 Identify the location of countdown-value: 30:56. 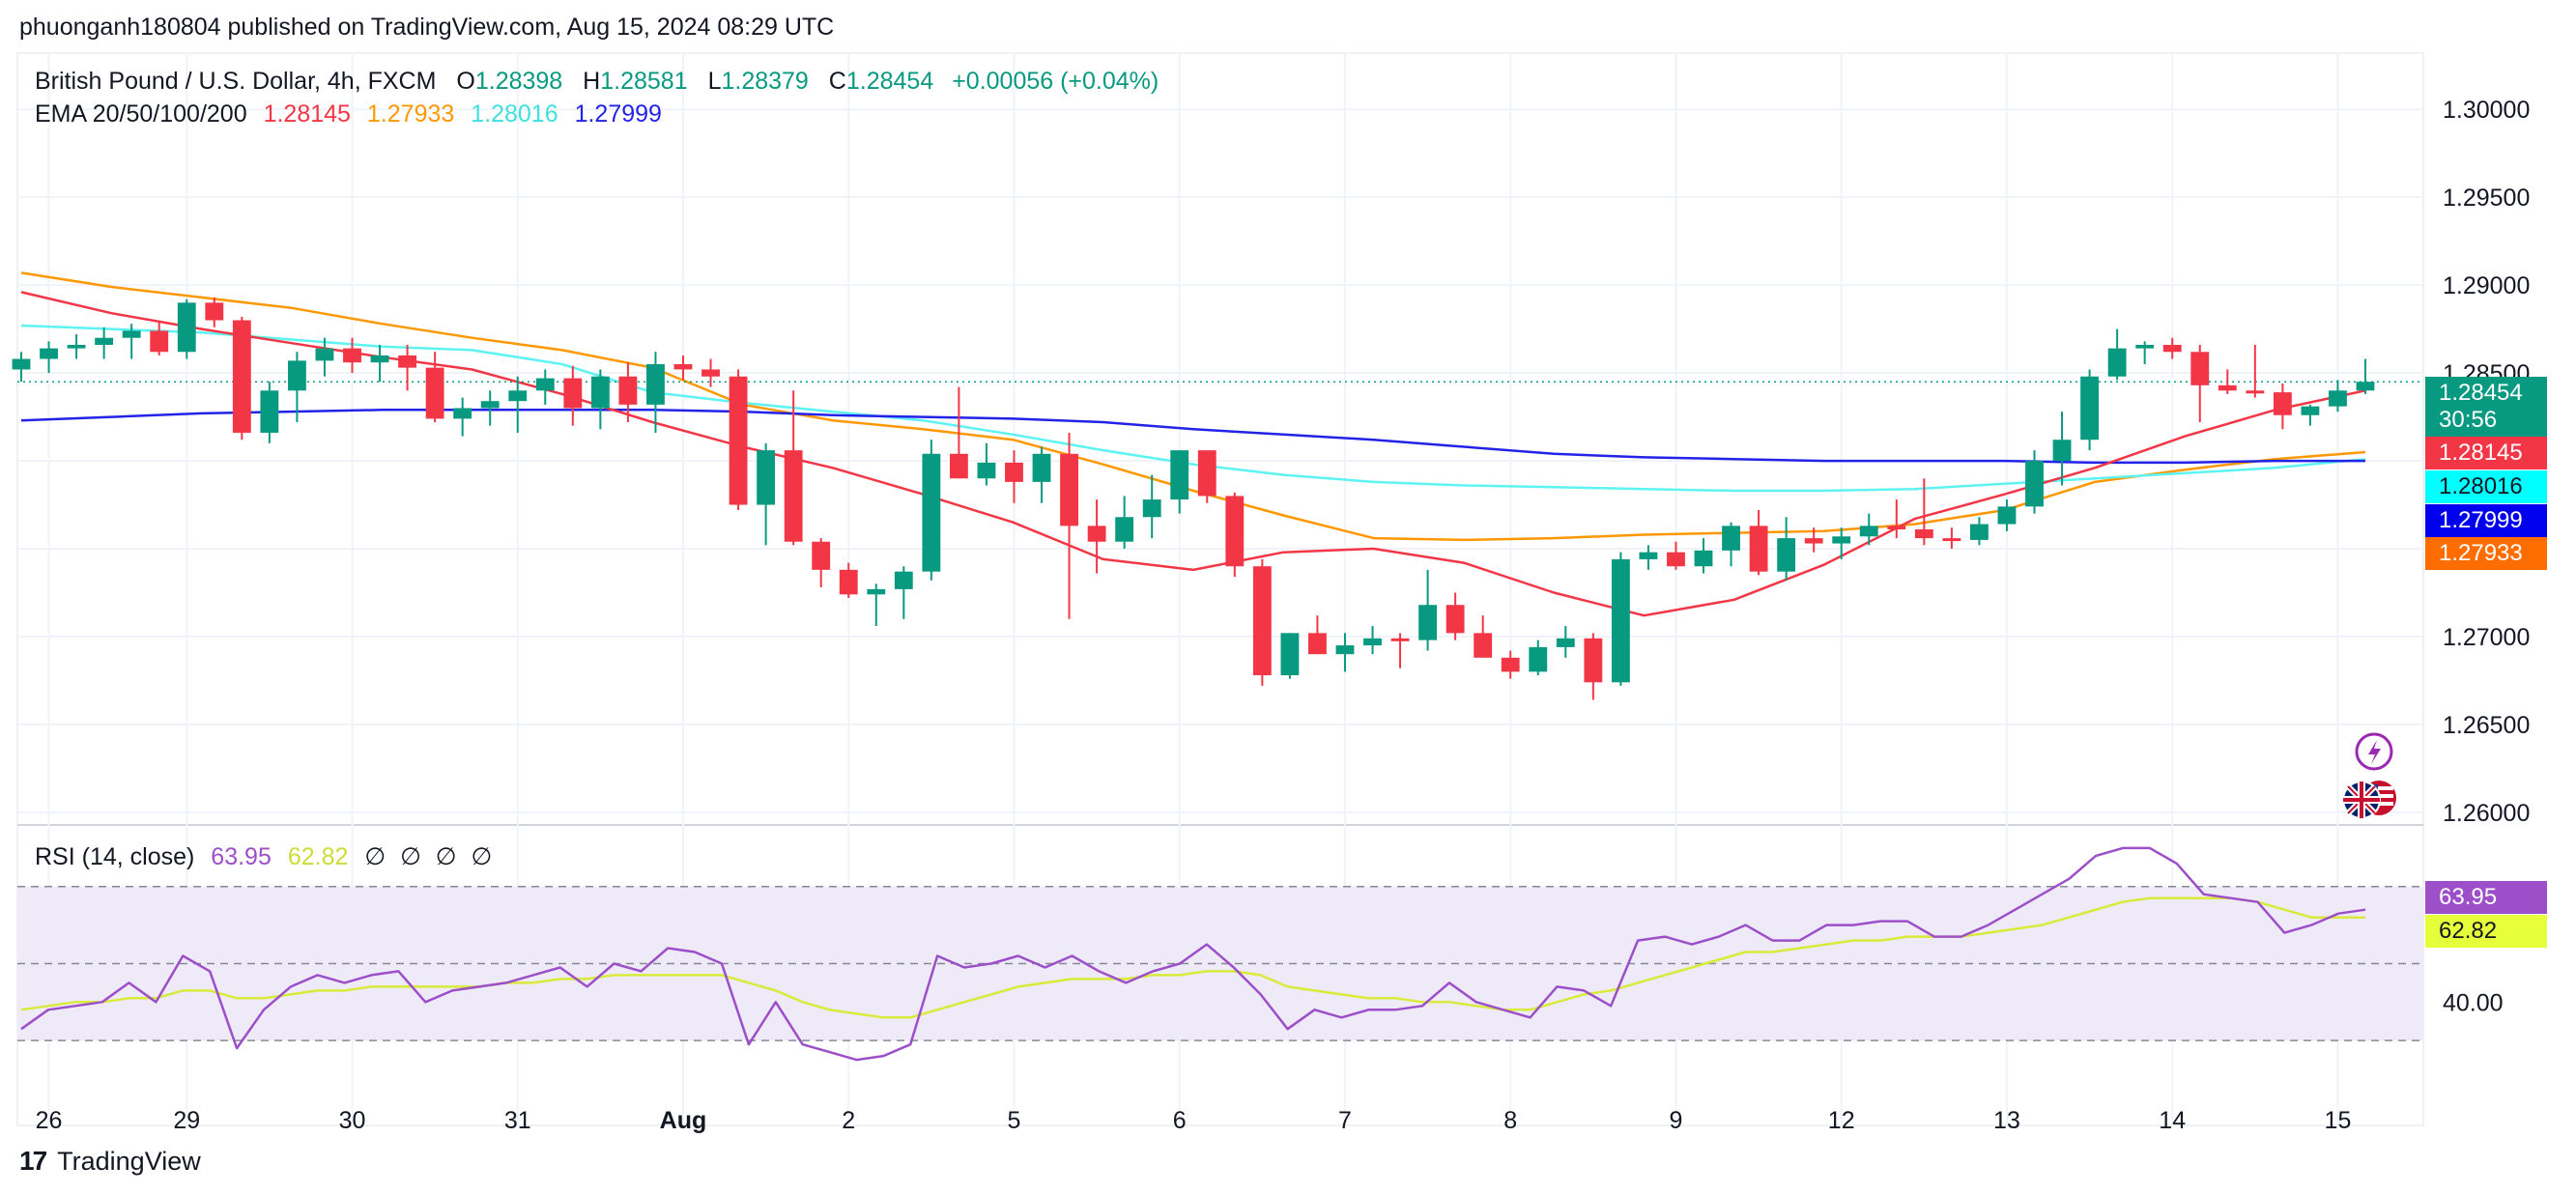
(2469, 420).